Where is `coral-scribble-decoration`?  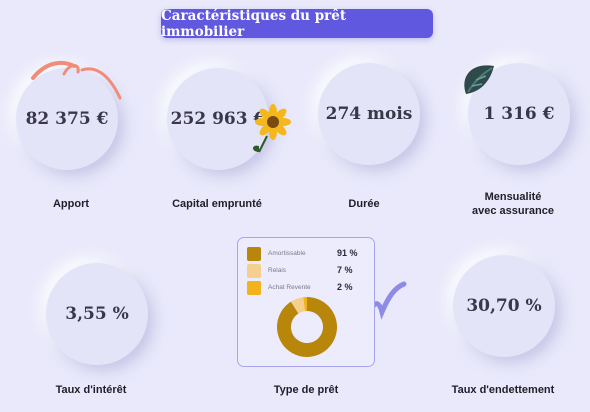
coral-scribble-decoration is located at coordinates (76, 80).